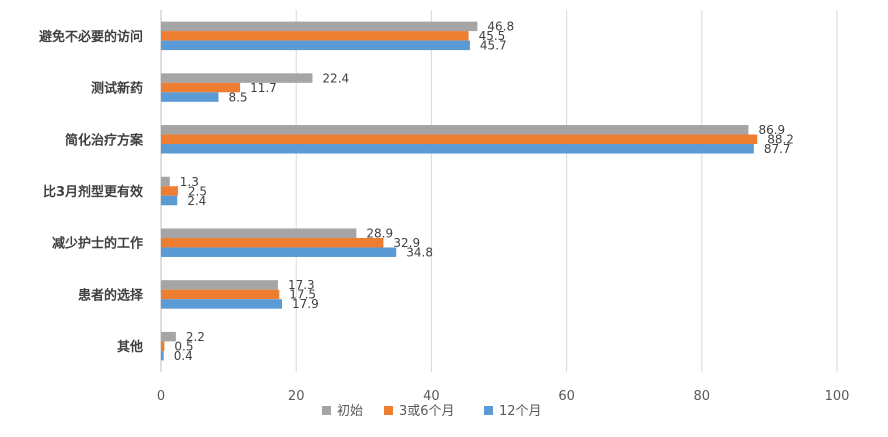  I want to click on data-label: 45.5, so click(492, 36).